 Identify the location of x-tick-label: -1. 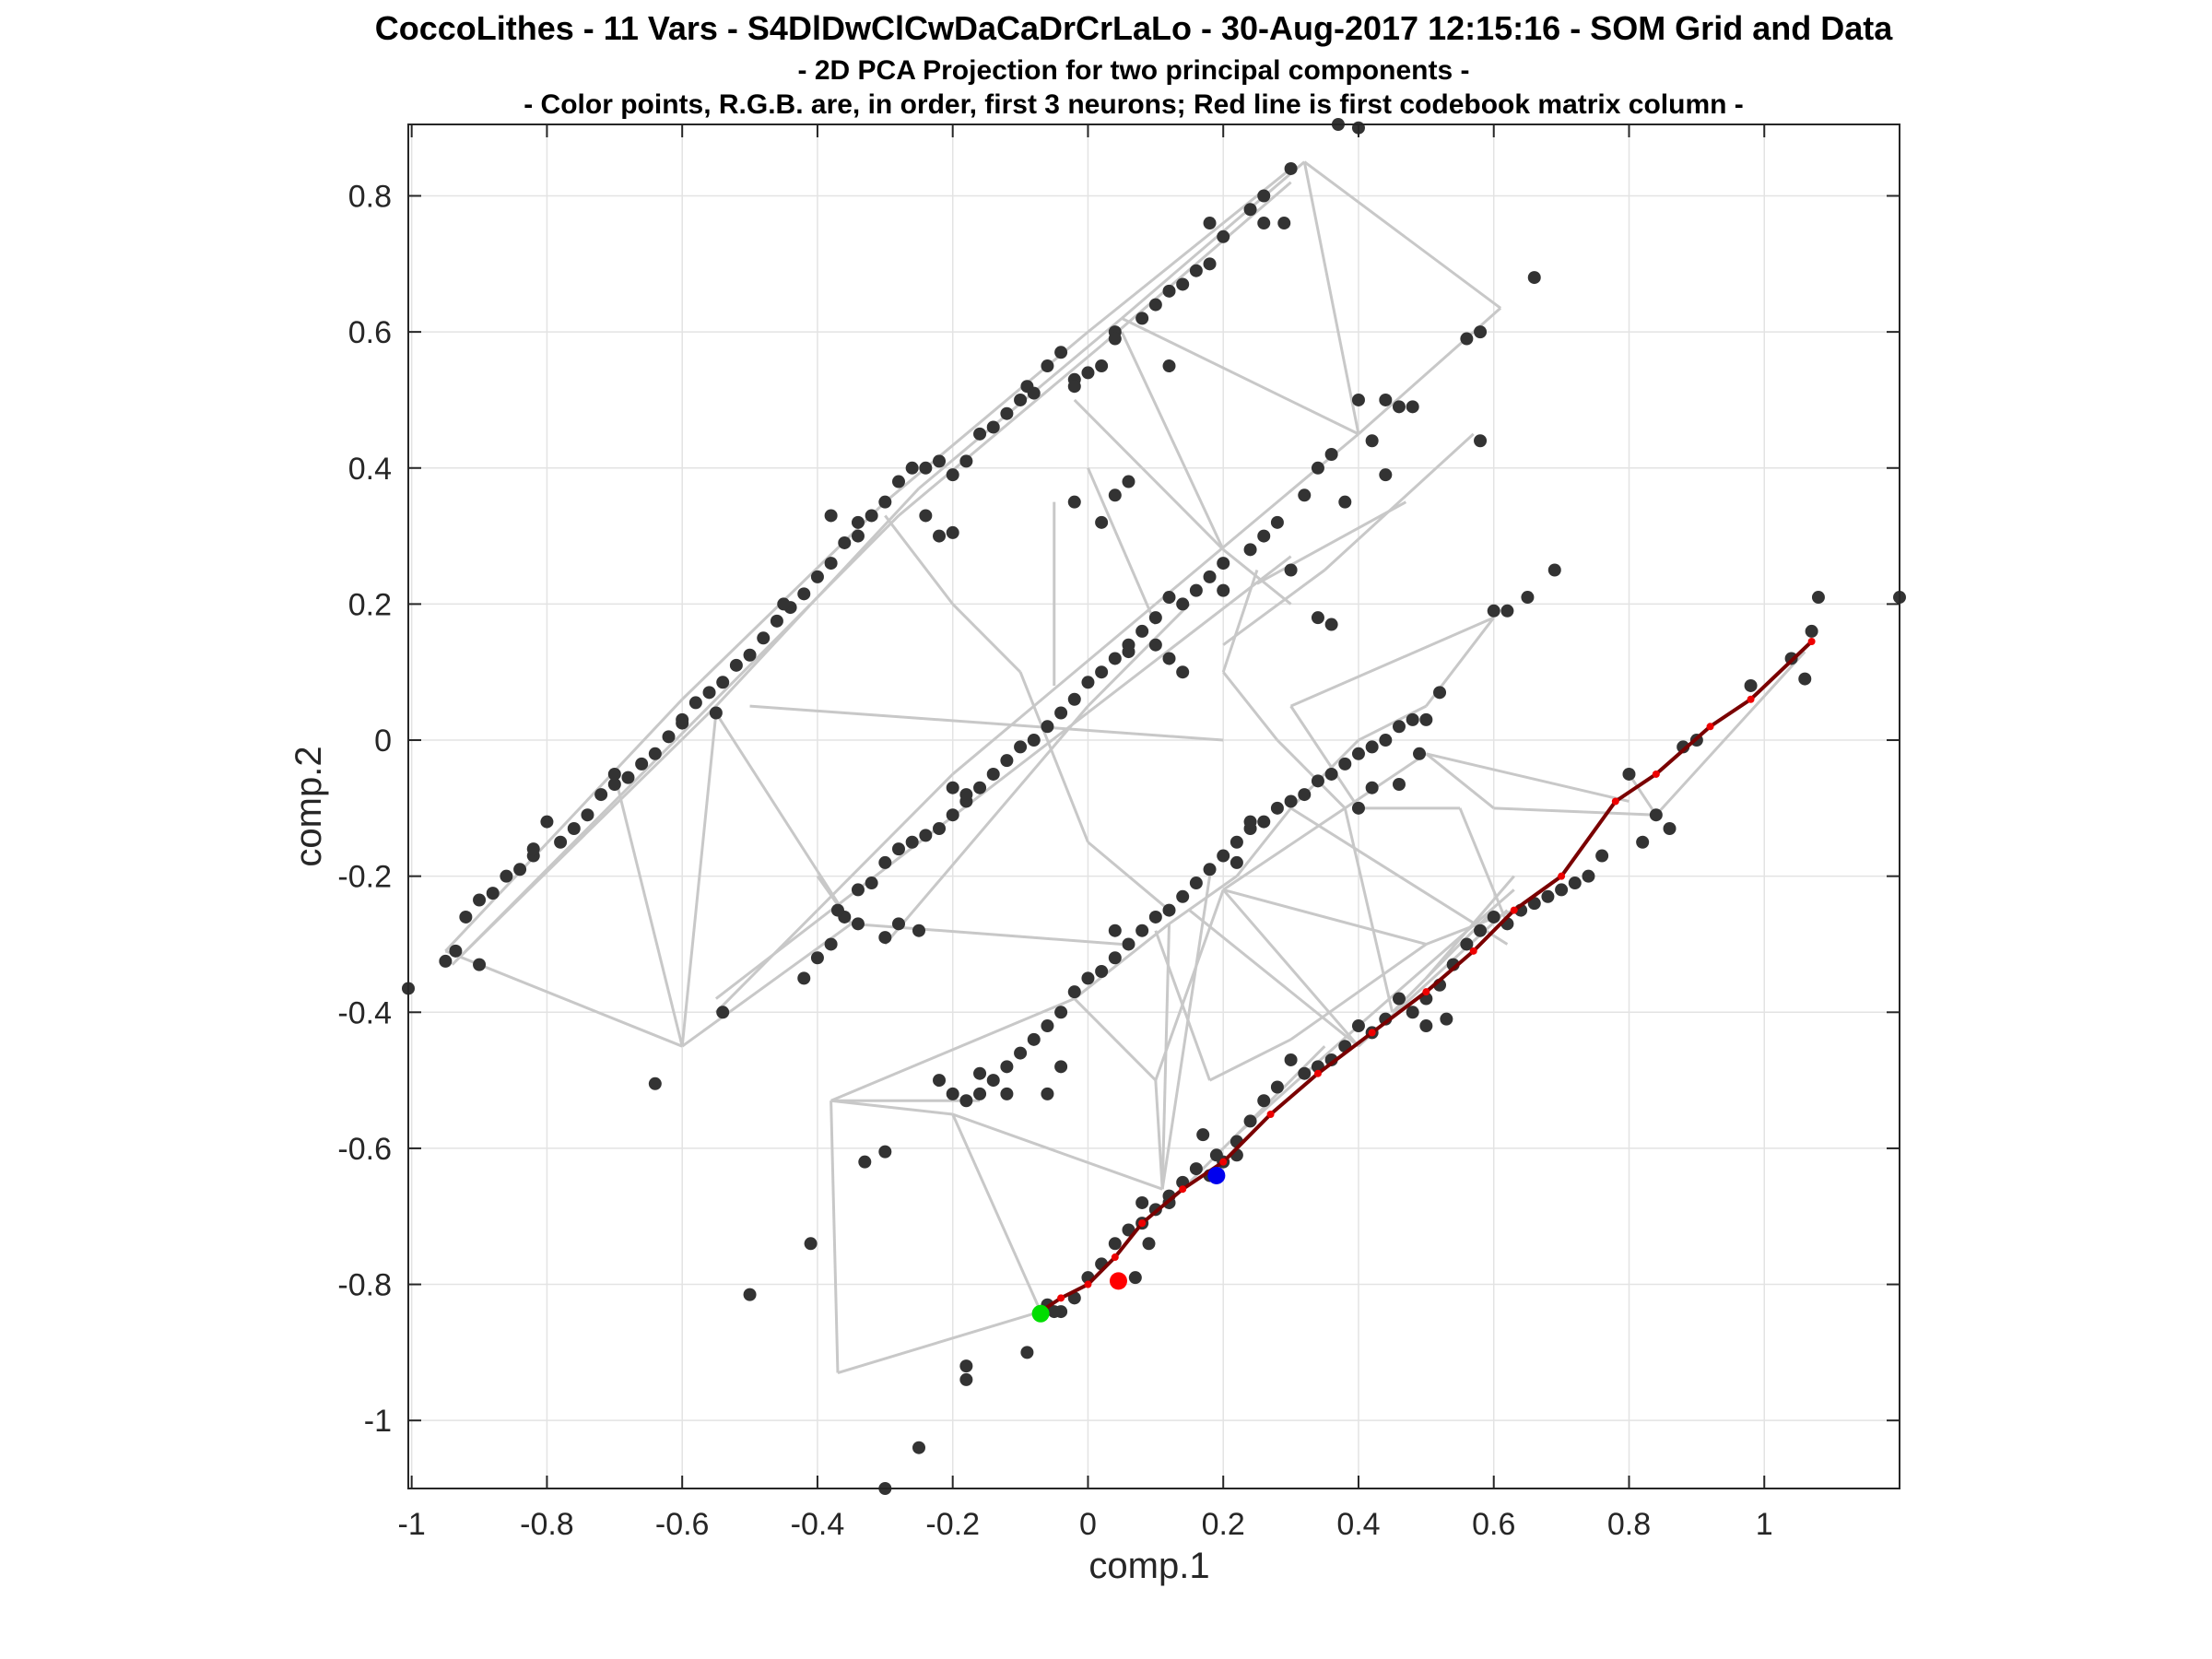
(412, 1524).